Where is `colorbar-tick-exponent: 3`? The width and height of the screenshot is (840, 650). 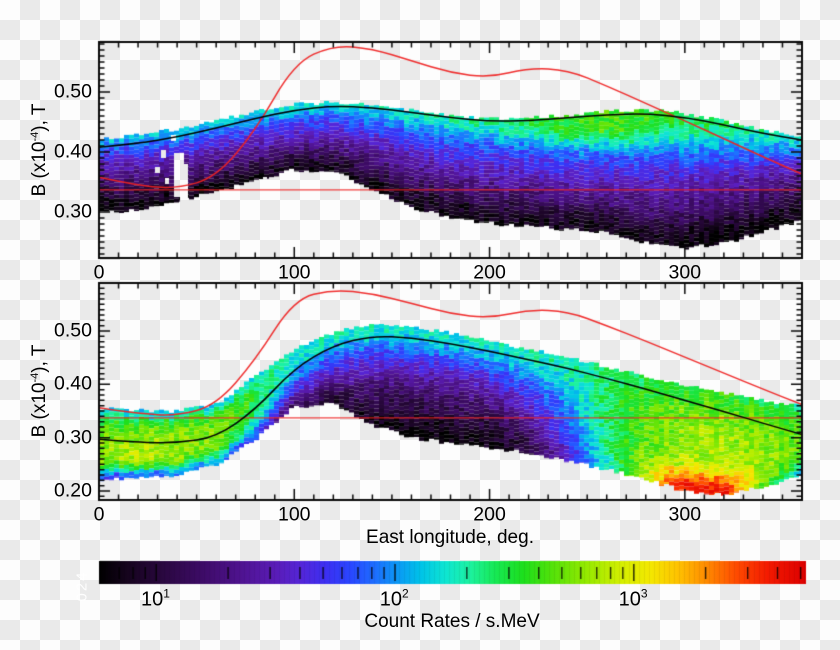
colorbar-tick-exponent: 3 is located at coordinates (644, 593).